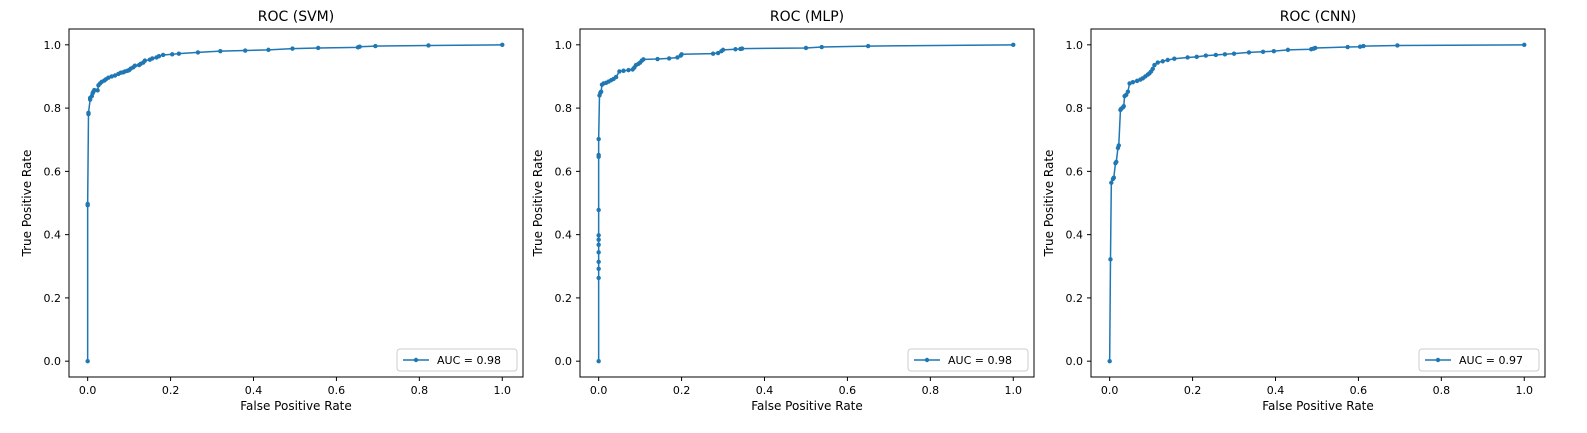 This screenshot has height=433, width=1587. Describe the element at coordinates (171, 390) in the screenshot. I see `x-tick-label: 0.2` at that location.